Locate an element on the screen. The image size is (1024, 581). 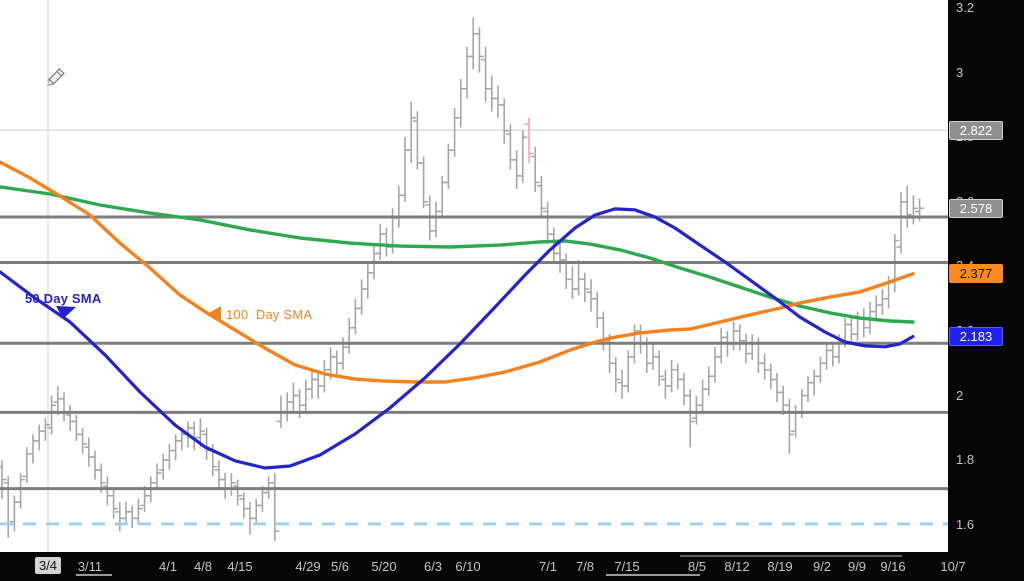
date-tick: 7/8 is located at coordinates (585, 566).